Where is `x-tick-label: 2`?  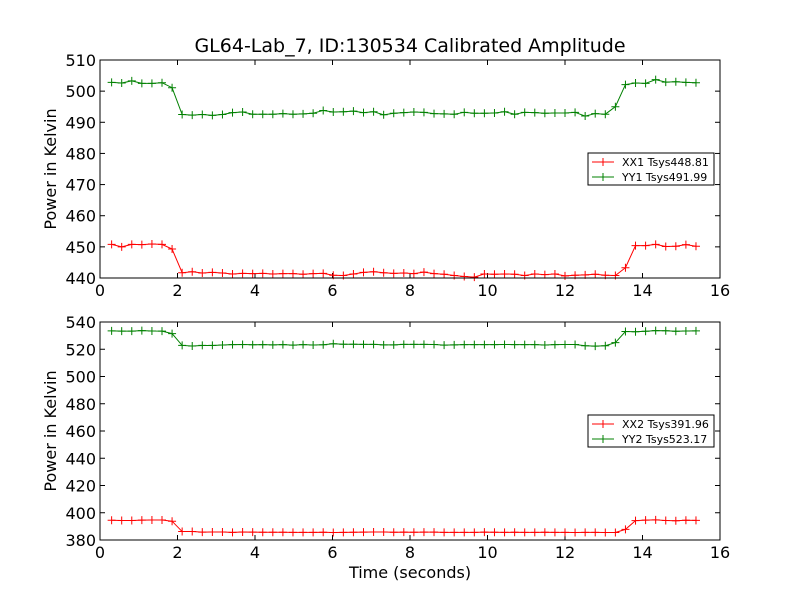 x-tick-label: 2 is located at coordinates (177, 552).